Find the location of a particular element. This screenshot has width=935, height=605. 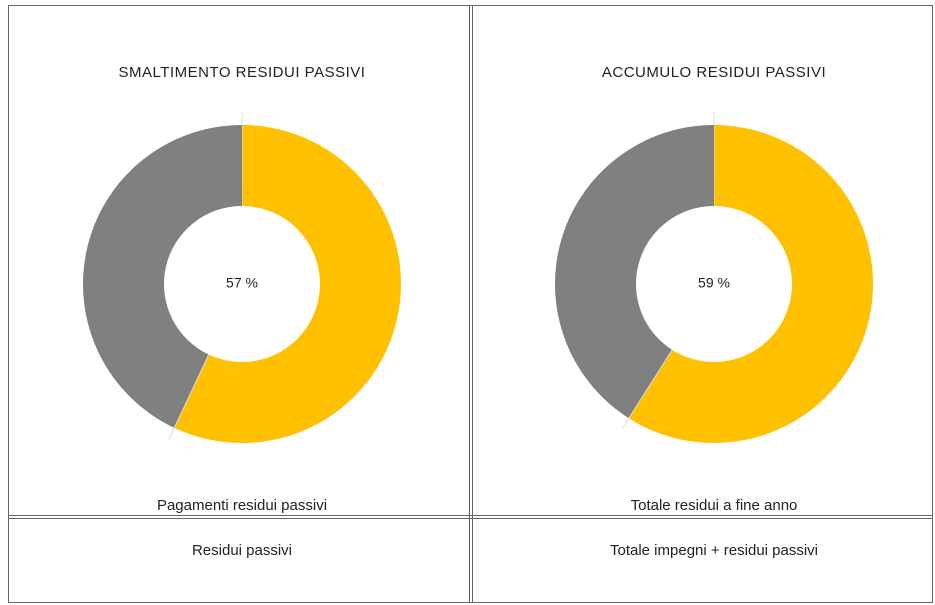

chart-title: SMALTIMENTO RESIDUI PASSIVI is located at coordinates (242, 72).